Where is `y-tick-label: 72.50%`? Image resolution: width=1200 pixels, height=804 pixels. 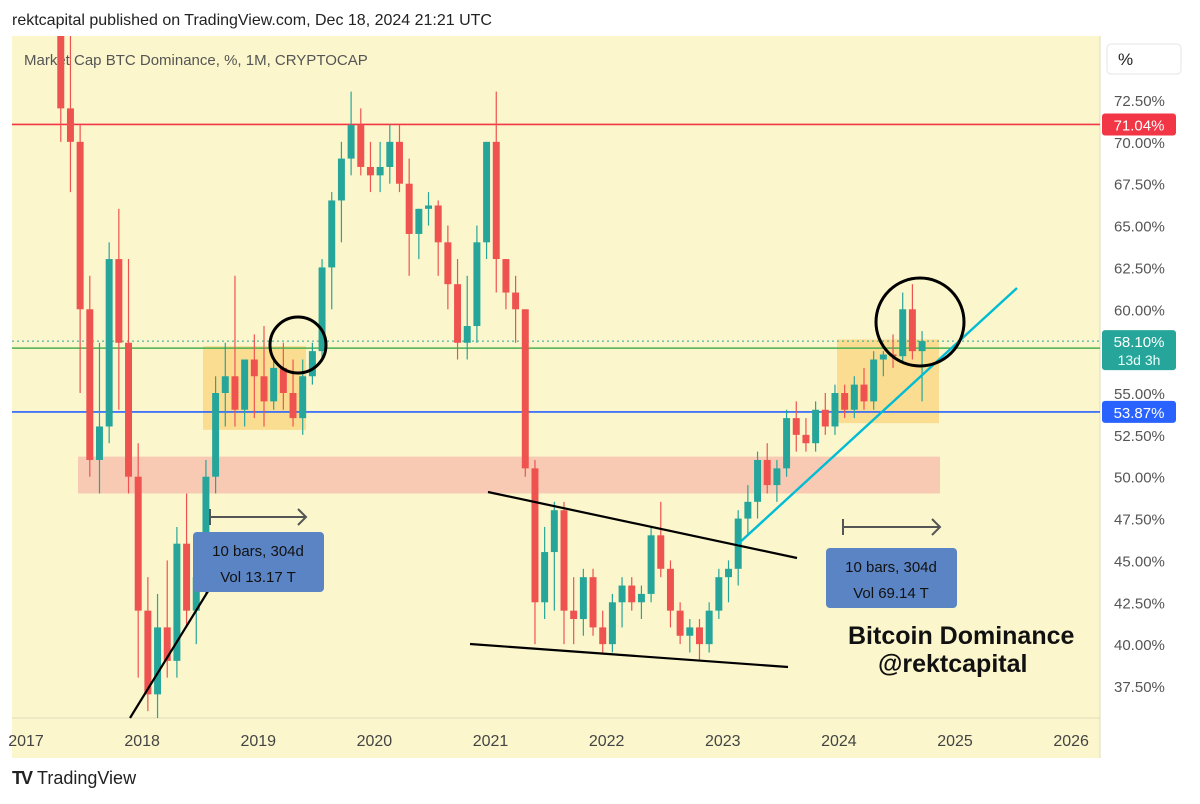
y-tick-label: 72.50% is located at coordinates (1139, 101).